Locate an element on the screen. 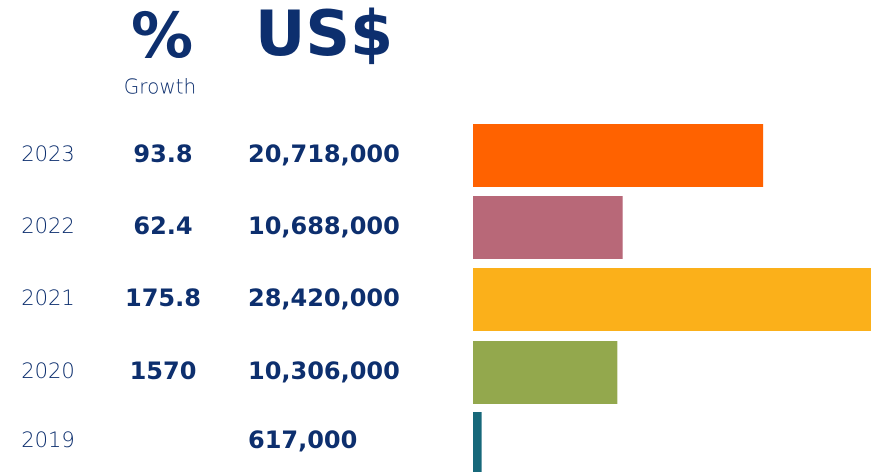 Image resolution: width=881 pixels, height=473 pixels. growth-value: 175.8 is located at coordinates (163, 298).